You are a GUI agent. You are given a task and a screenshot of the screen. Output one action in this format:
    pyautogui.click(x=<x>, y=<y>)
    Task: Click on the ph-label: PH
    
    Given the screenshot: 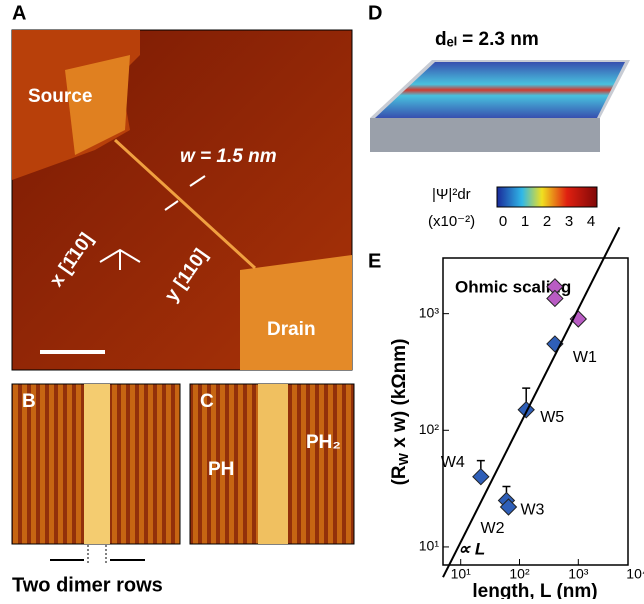 What is the action you would take?
    pyautogui.click(x=221, y=469)
    